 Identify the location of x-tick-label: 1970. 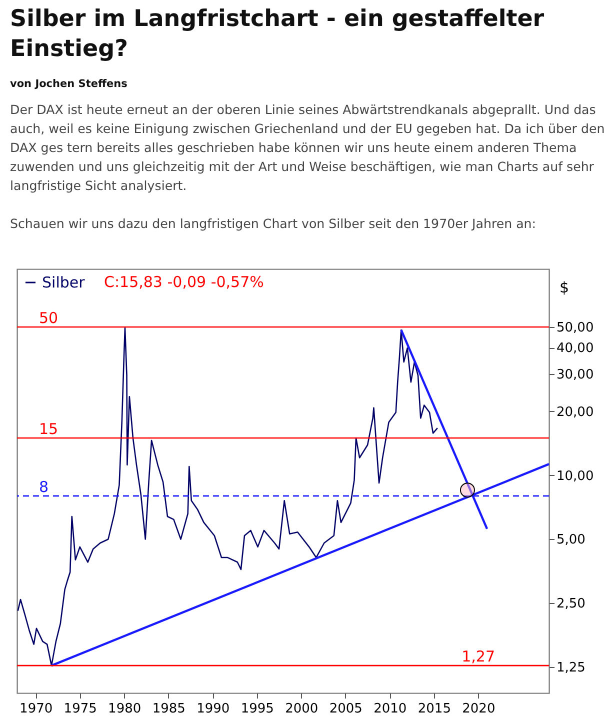
(36, 709).